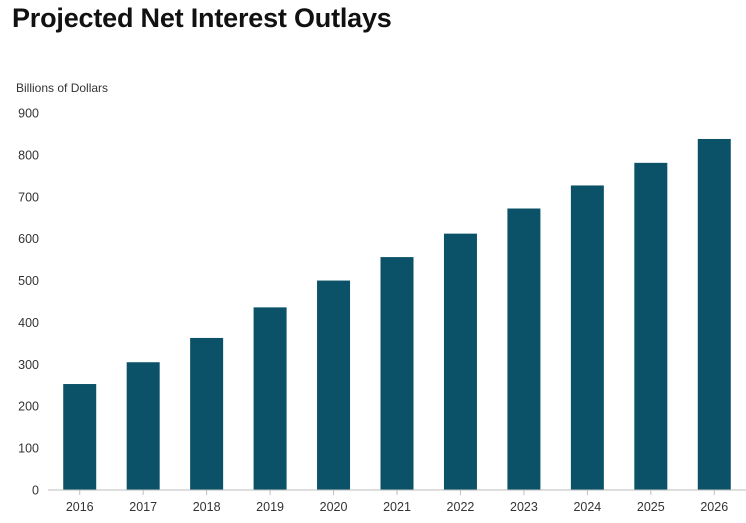  What do you see at coordinates (80, 507) in the screenshot?
I see `x-tick-label: 2016` at bounding box center [80, 507].